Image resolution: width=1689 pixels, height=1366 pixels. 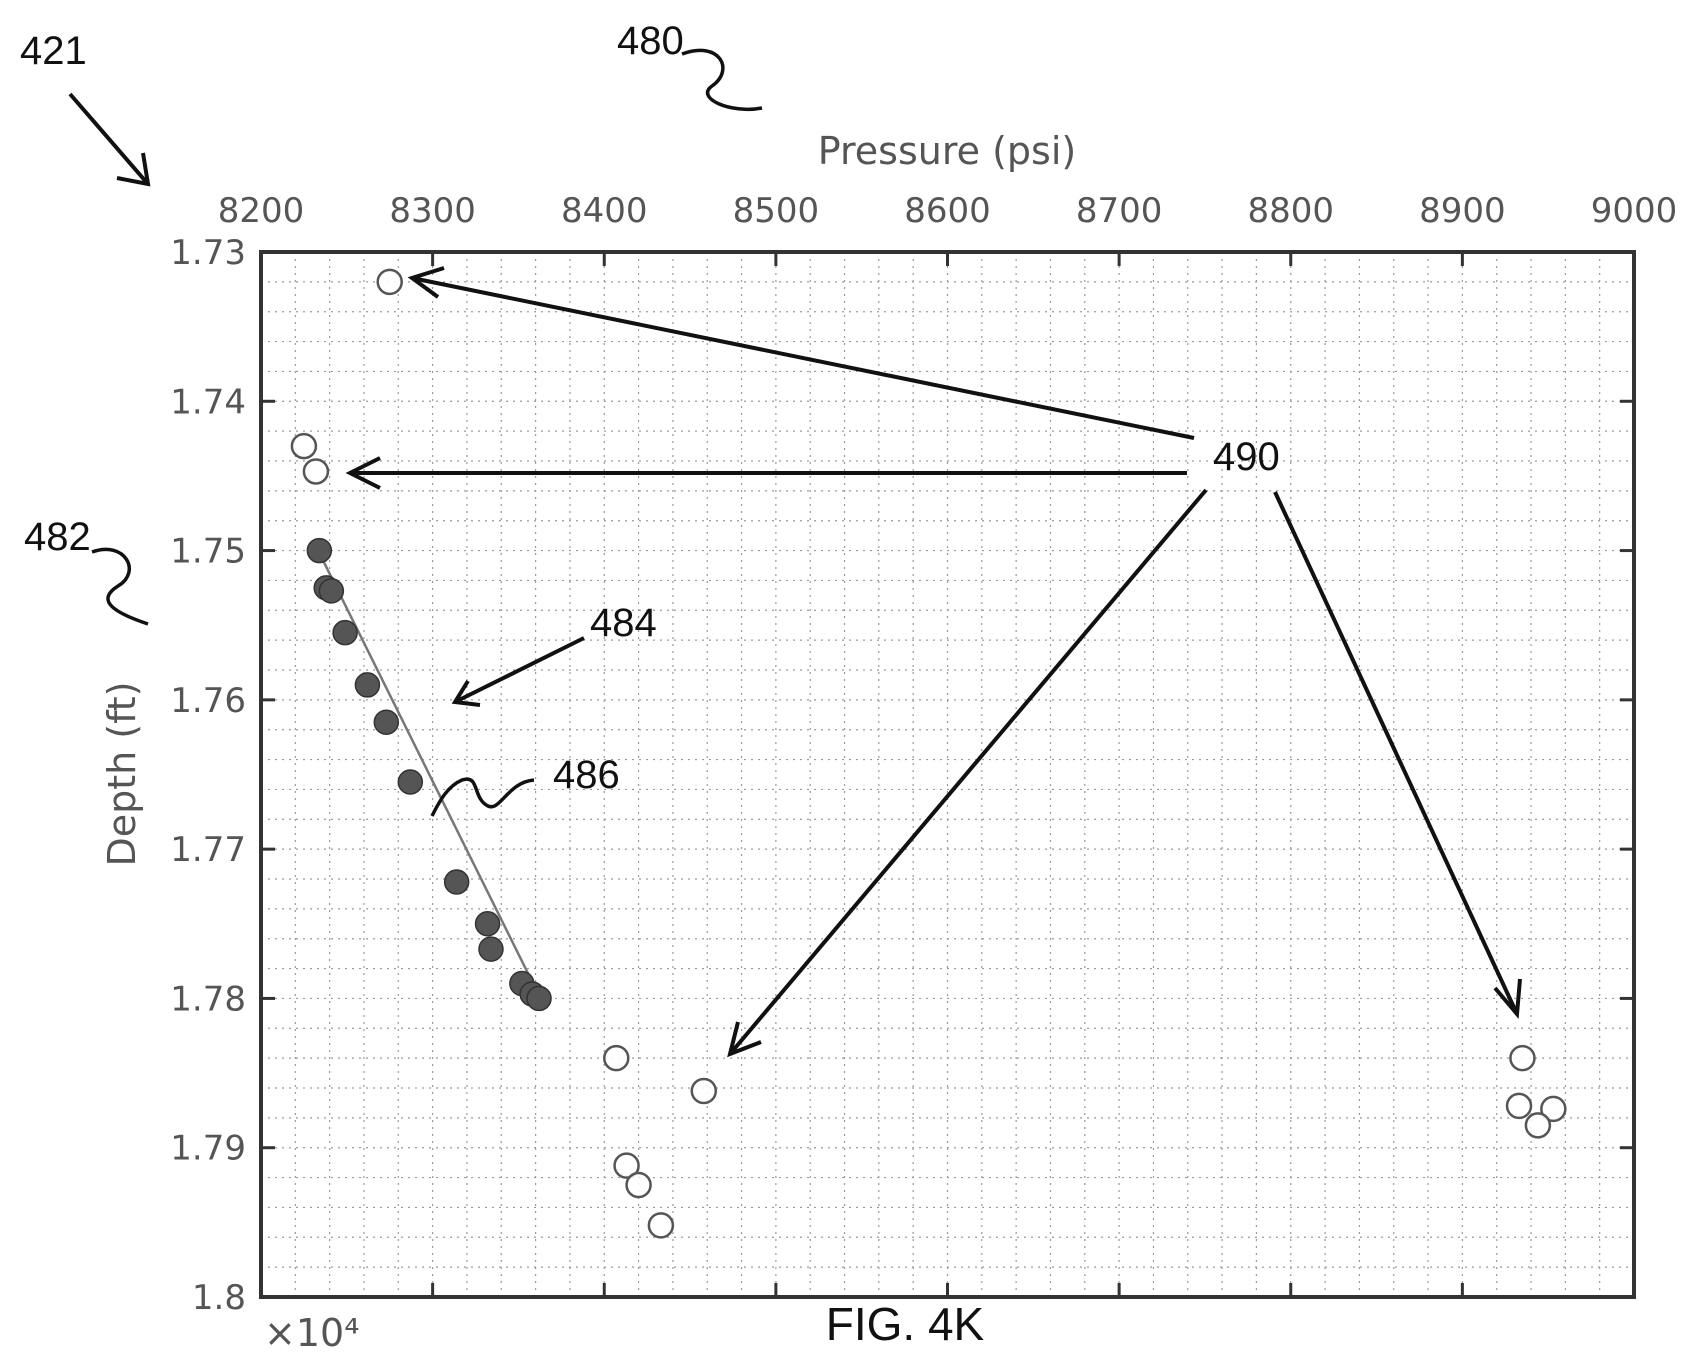 What do you see at coordinates (466, 693) in the screenshot?
I see `points-ref-arrowhead` at bounding box center [466, 693].